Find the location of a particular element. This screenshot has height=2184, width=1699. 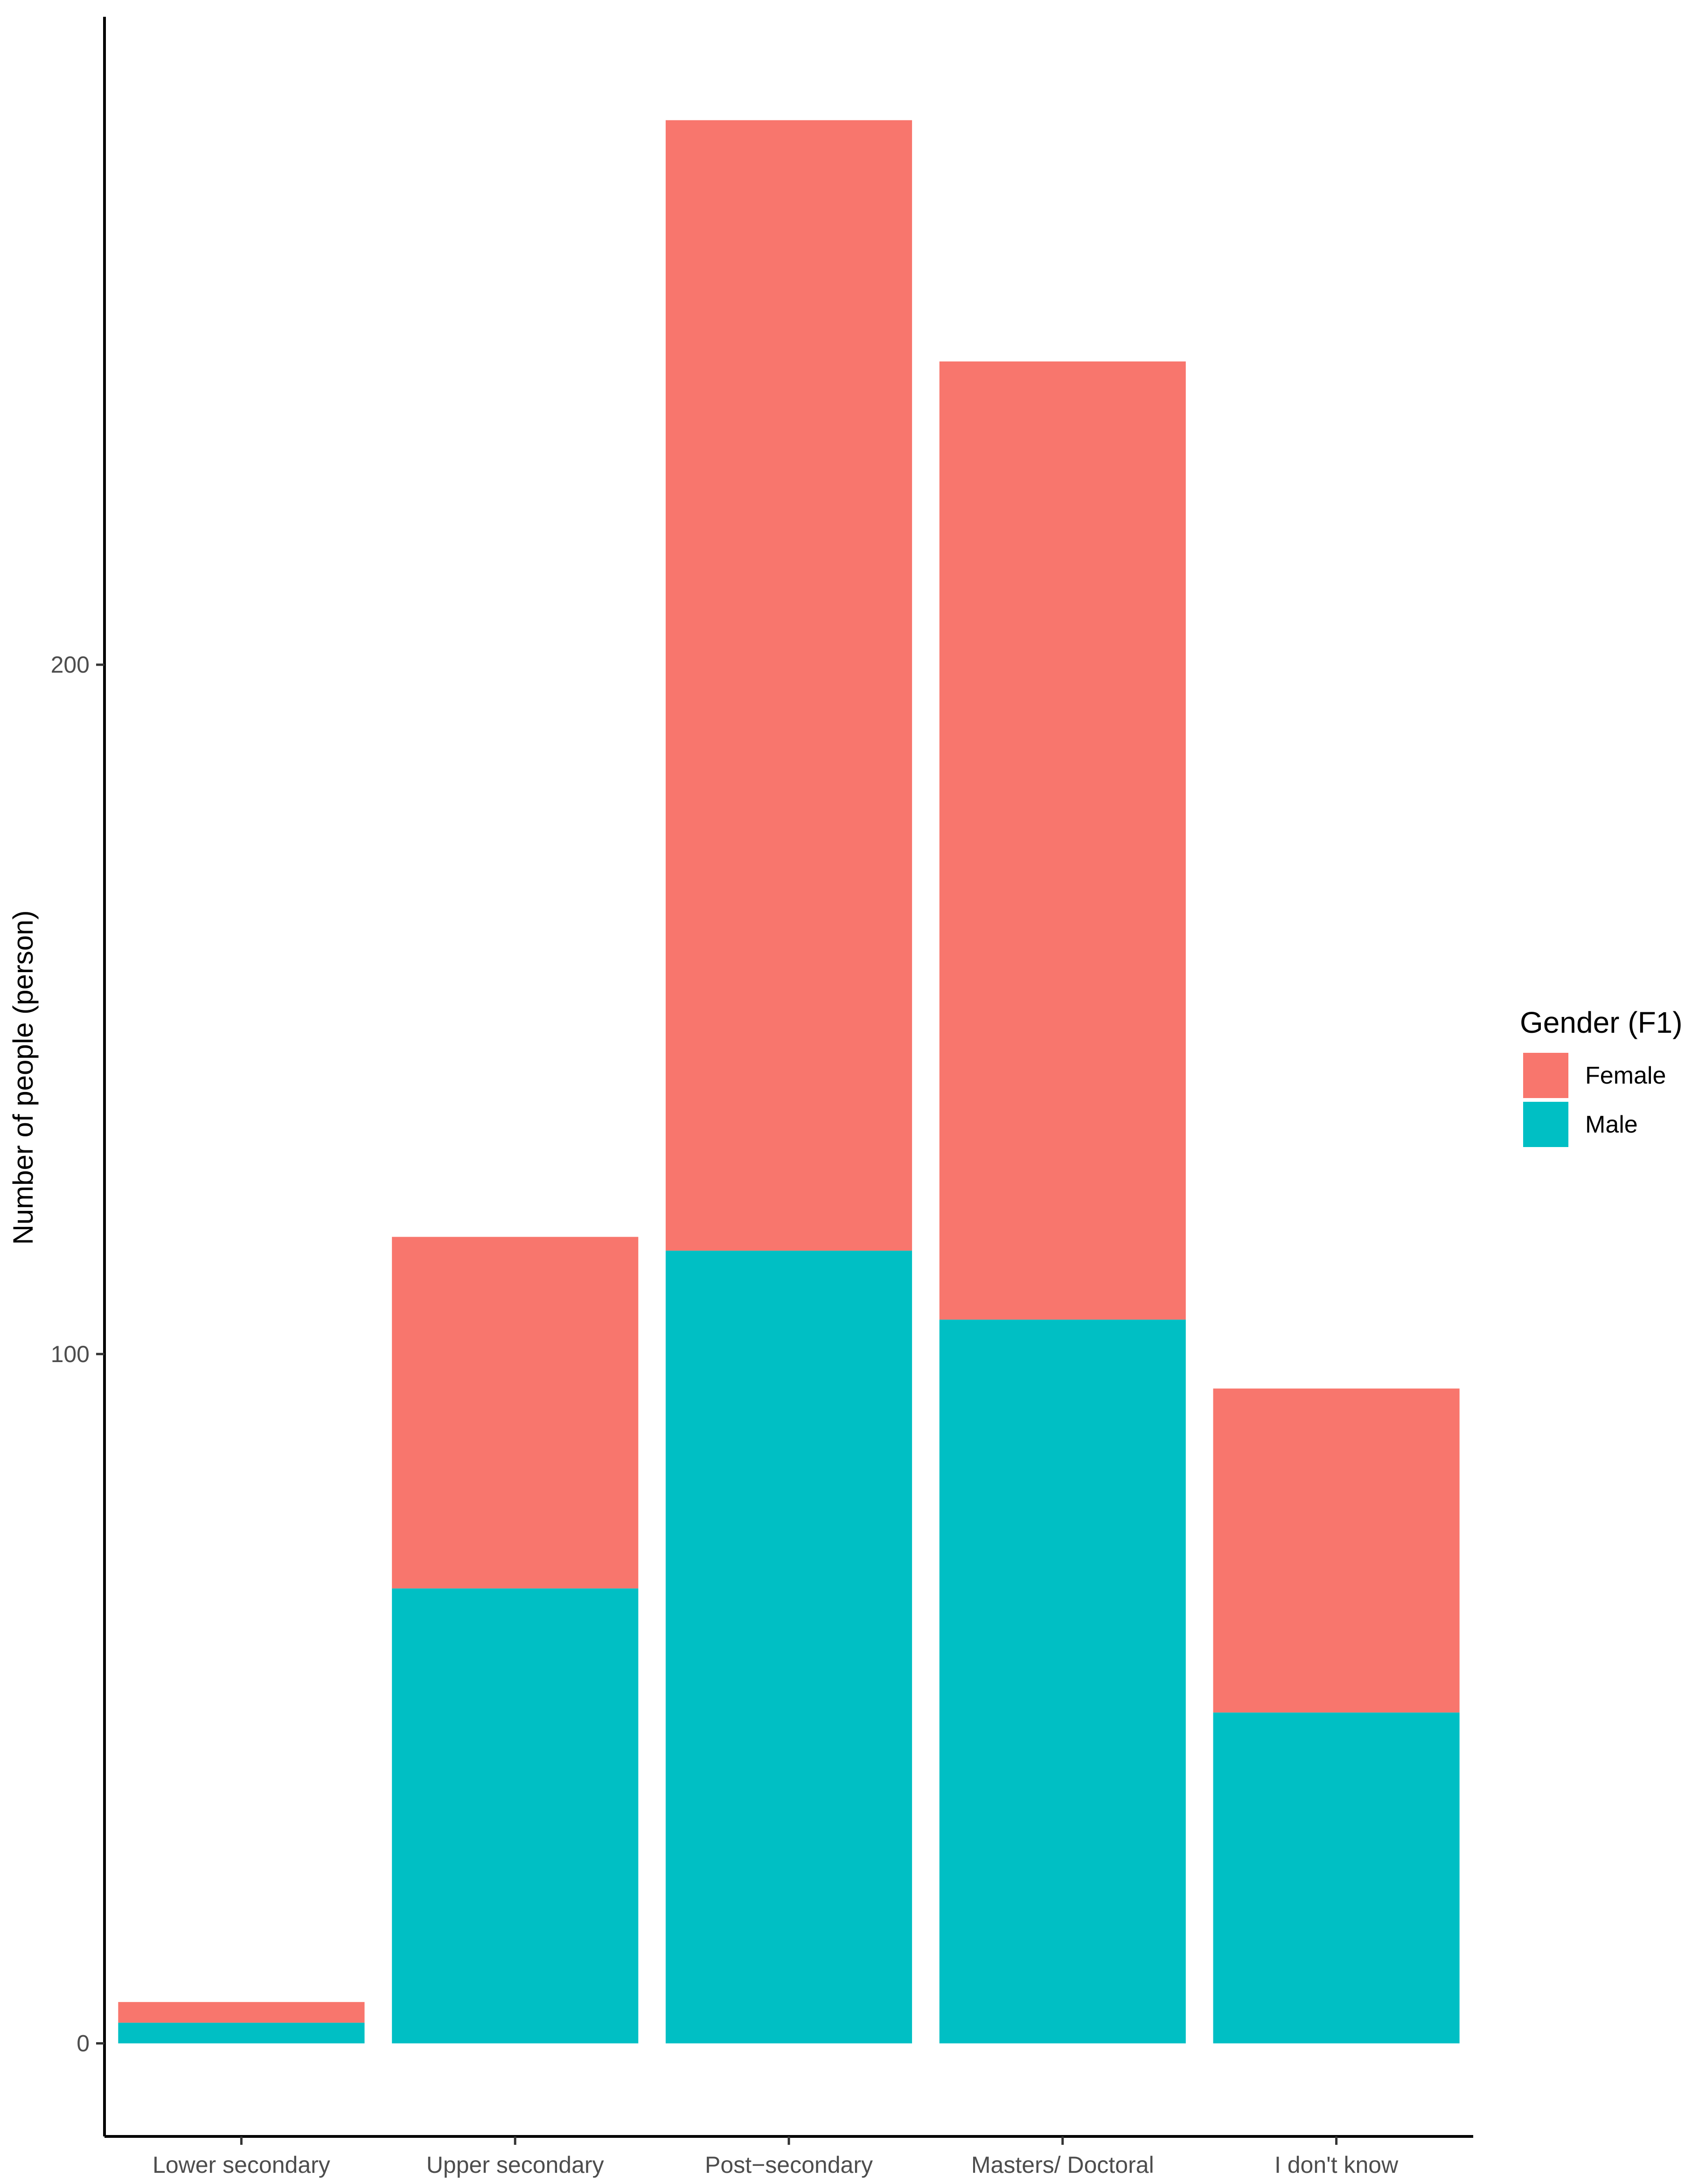

legend: Gender (F1) Female Male is located at coordinates (1601, 1076).